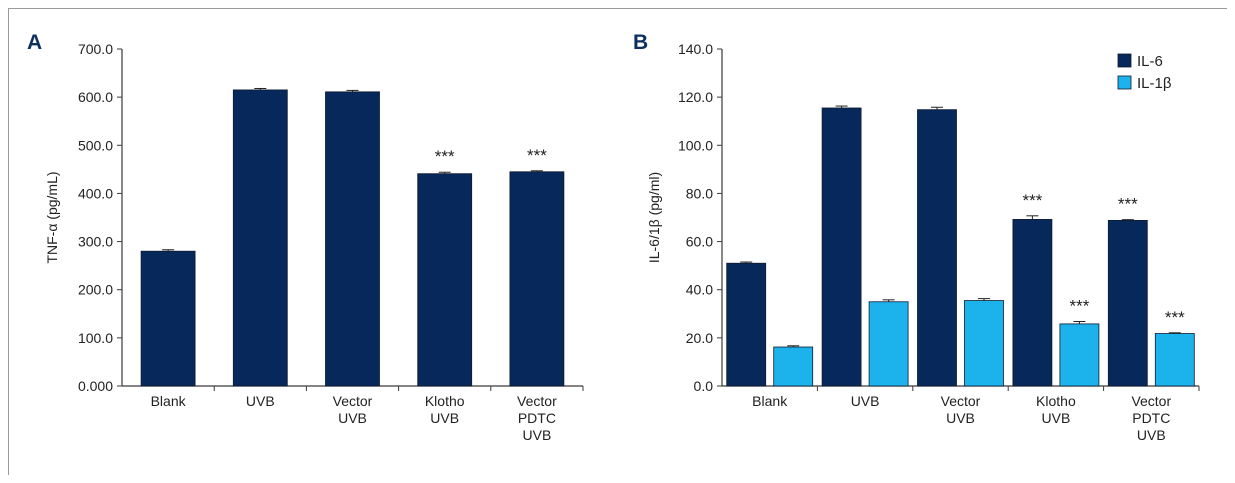 This screenshot has height=483, width=1235. Describe the element at coordinates (699, 193) in the screenshot. I see `chart2-y-tick-label: 80.0` at that location.